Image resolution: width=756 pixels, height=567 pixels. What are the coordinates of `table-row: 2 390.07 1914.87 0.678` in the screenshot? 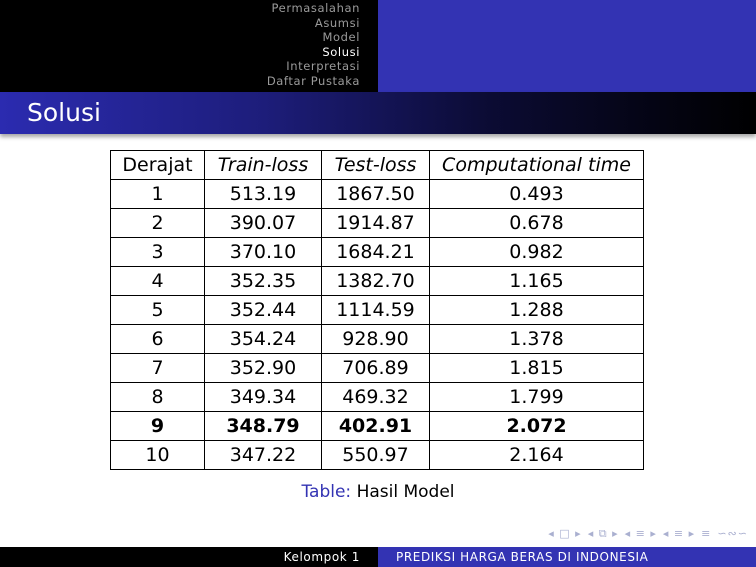 It's located at (377, 223).